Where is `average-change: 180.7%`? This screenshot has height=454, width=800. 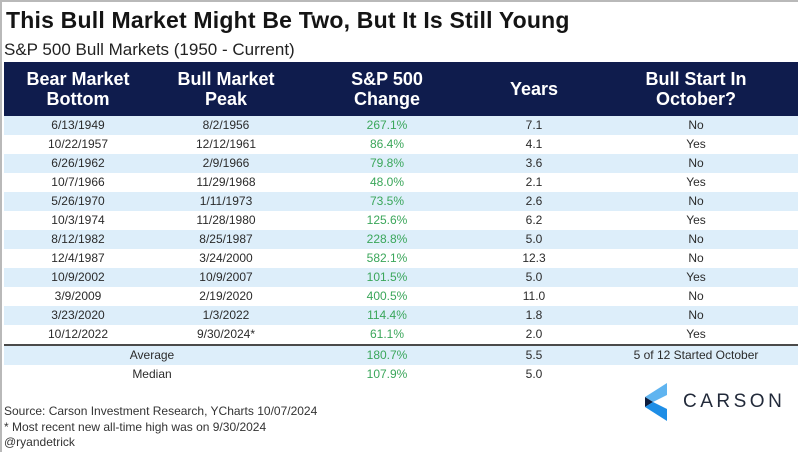
average-change: 180.7% is located at coordinates (387, 354).